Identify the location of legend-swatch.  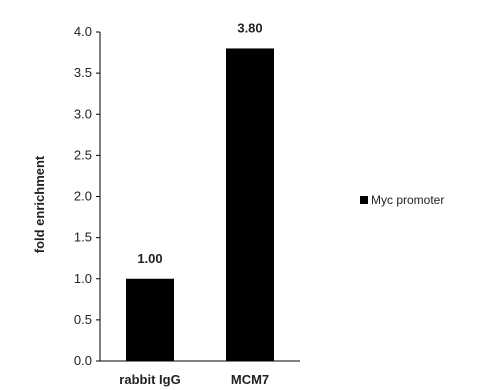
(364, 200).